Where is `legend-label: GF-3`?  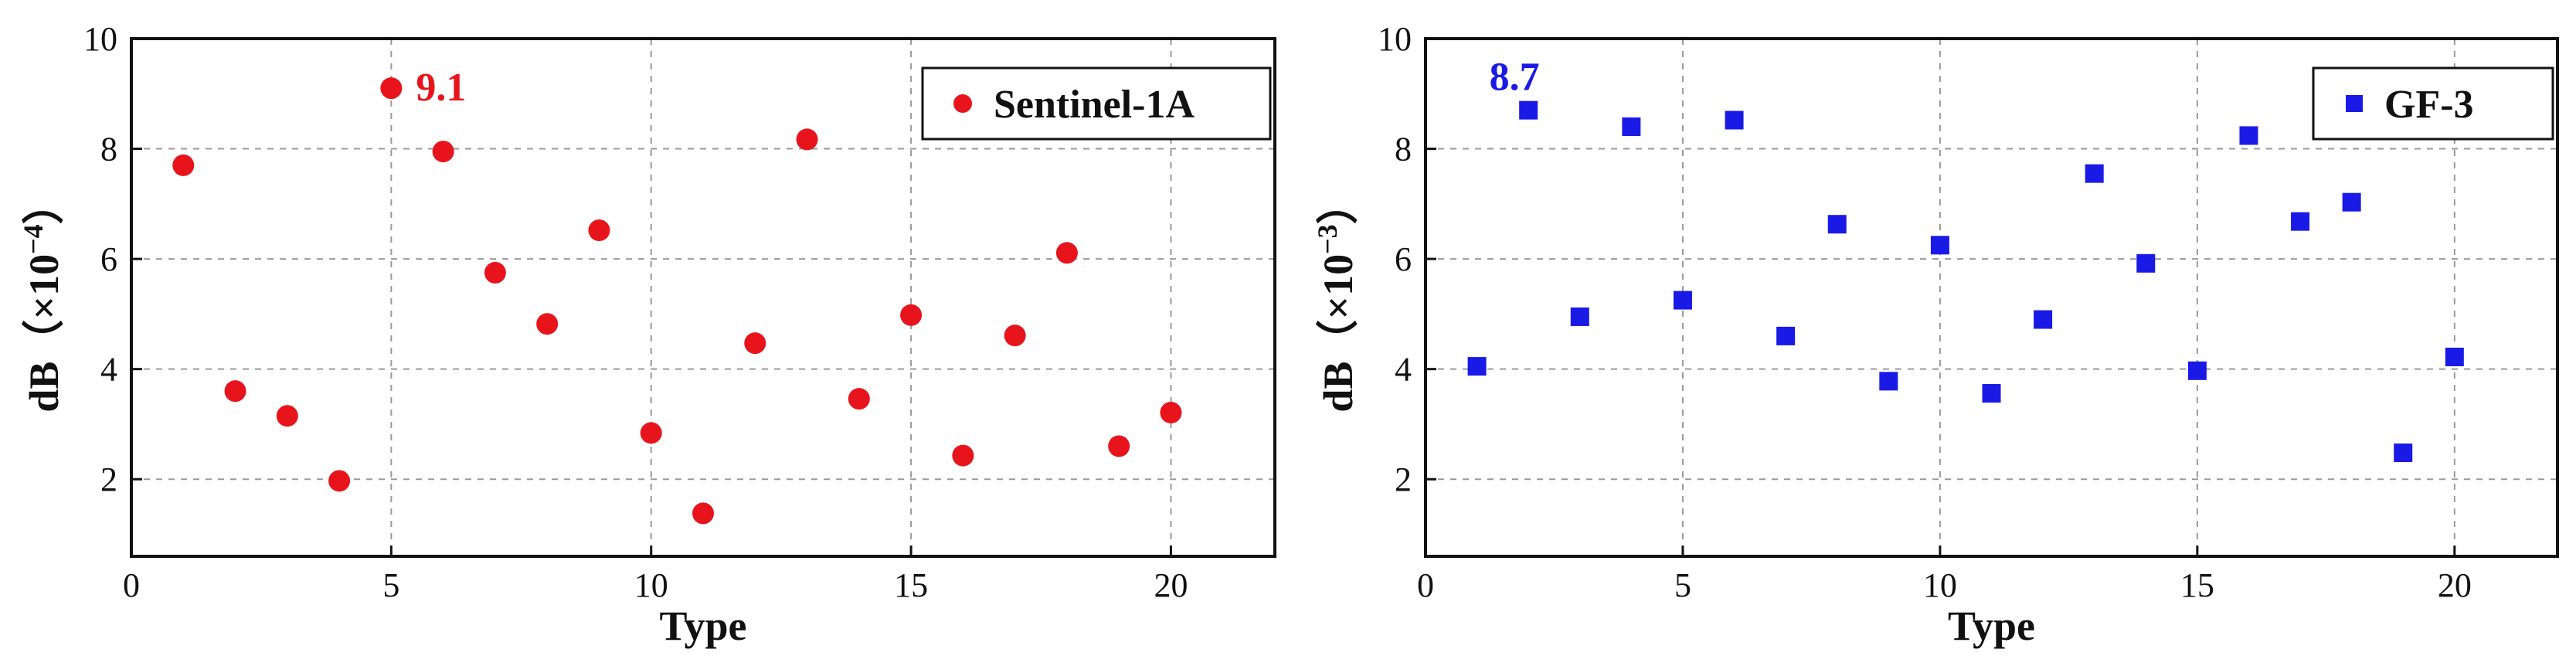
legend-label: GF-3 is located at coordinates (2429, 105).